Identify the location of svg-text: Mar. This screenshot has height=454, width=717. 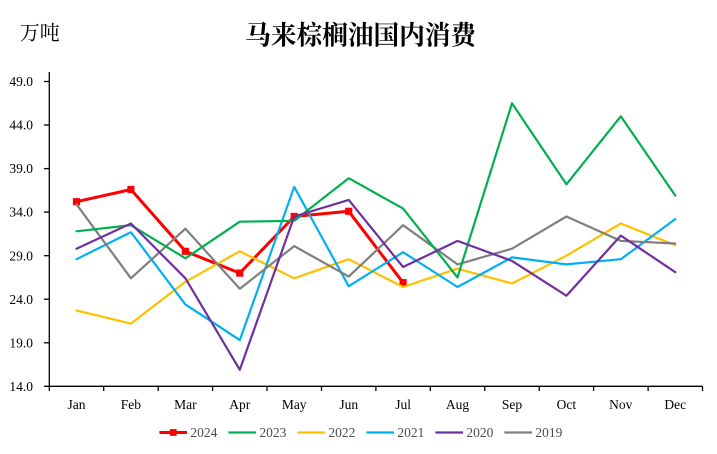
(185, 404).